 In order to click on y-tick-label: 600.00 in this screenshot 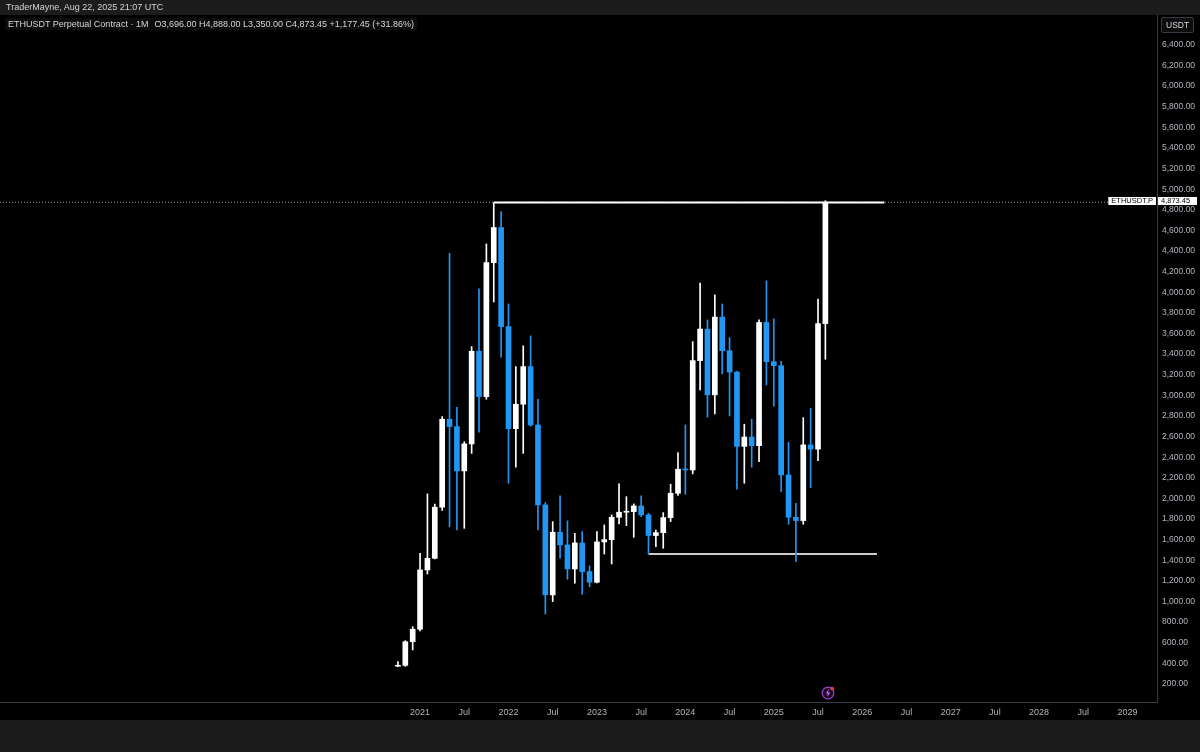, I will do `click(1175, 642)`.